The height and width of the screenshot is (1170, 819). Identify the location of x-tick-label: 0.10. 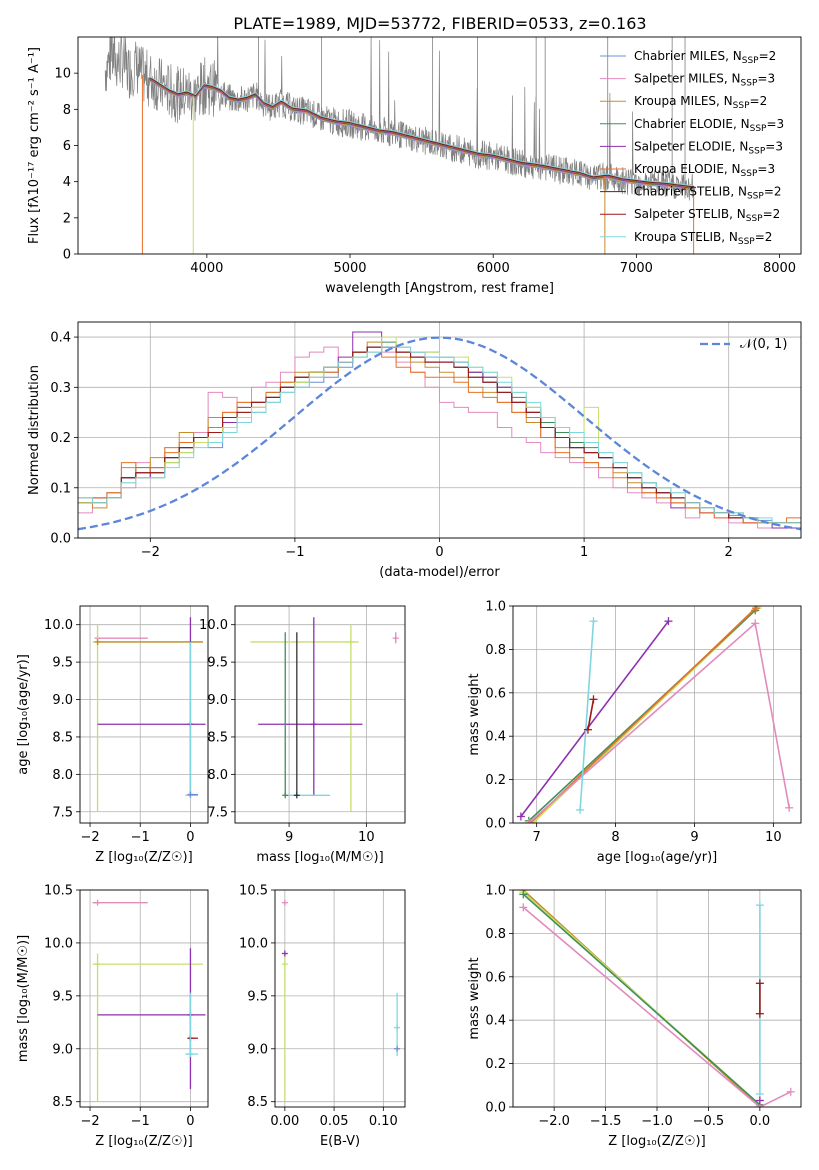
(383, 1121).